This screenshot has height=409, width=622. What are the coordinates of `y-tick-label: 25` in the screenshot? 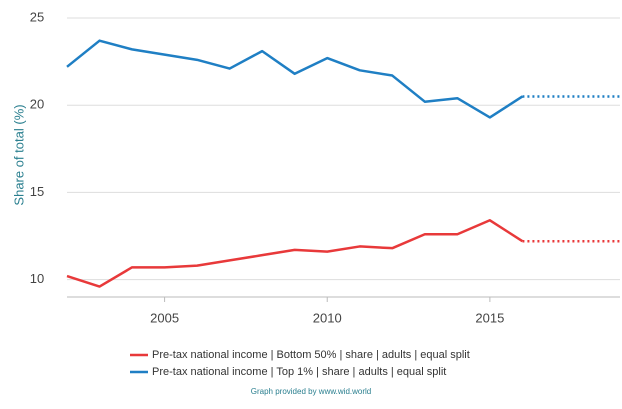 It's located at (37, 16).